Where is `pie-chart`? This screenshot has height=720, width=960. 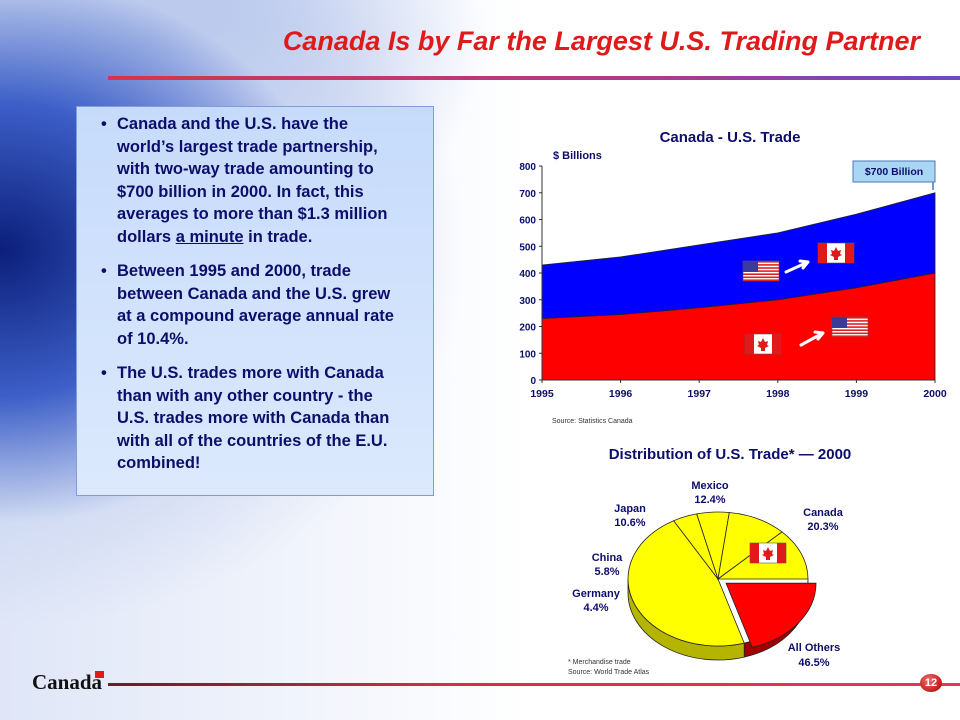 pie-chart is located at coordinates (722, 586).